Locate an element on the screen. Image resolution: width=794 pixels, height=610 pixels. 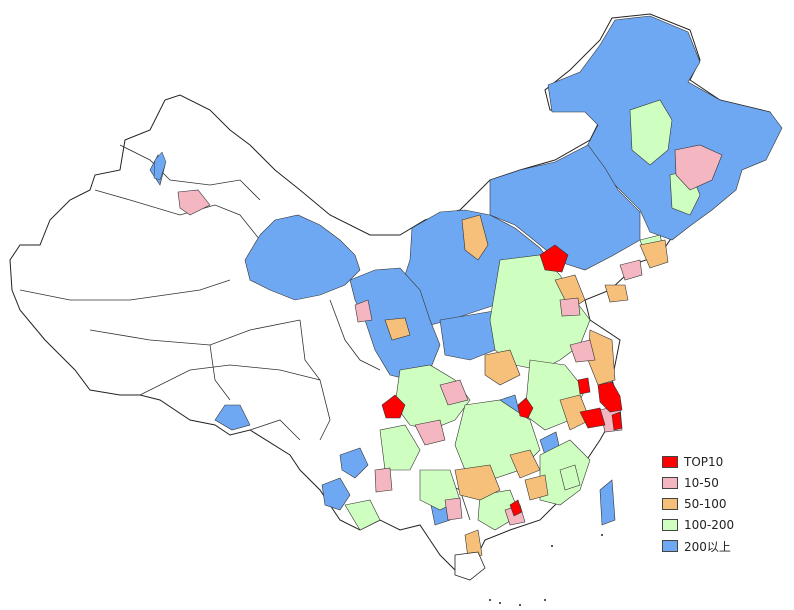
hainan-island is located at coordinates (470, 566).